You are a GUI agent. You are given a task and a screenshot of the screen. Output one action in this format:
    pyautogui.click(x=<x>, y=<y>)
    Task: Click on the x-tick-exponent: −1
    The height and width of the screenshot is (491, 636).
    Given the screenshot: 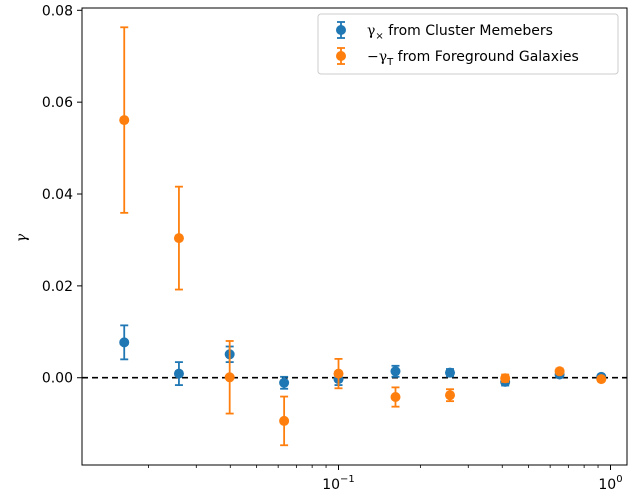 What is the action you would take?
    pyautogui.click(x=347, y=479)
    